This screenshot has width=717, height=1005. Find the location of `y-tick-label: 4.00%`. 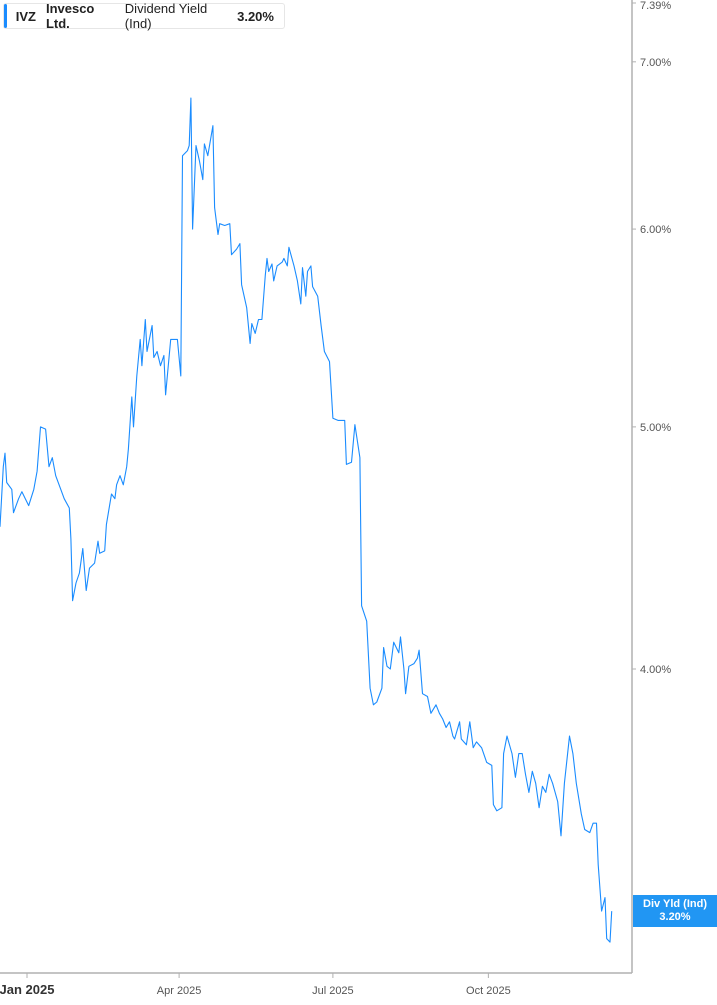

y-tick-label: 4.00% is located at coordinates (655, 670).